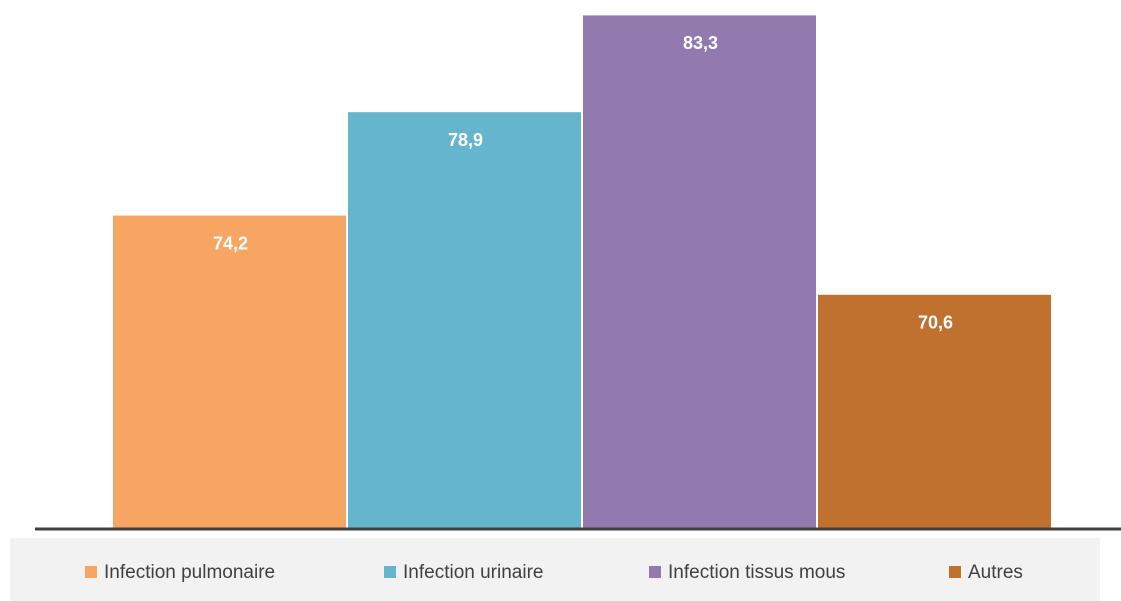 The width and height of the screenshot is (1121, 601). I want to click on legend-background, so click(555, 569).